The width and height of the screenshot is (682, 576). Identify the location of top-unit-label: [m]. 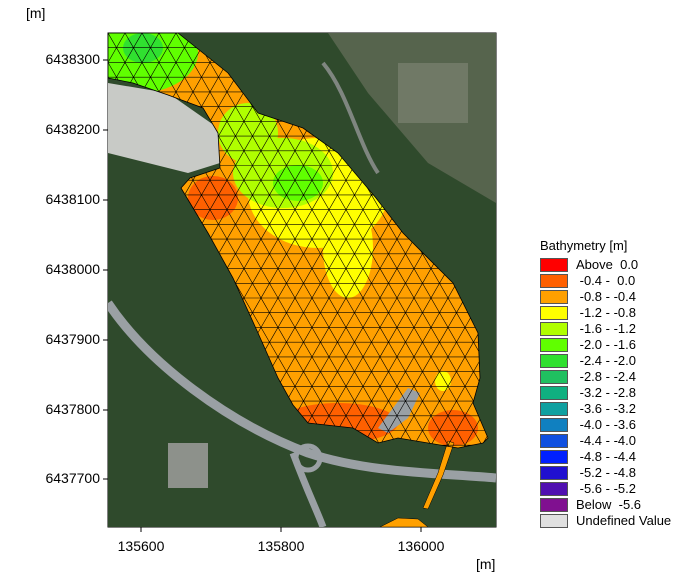
(36, 13).